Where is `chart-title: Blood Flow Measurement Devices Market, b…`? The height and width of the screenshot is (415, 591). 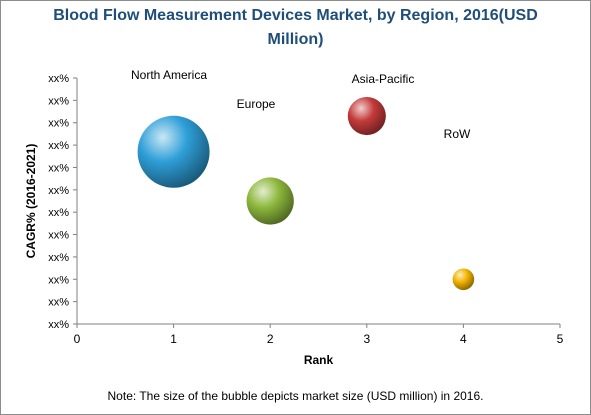 chart-title: Blood Flow Measurement Devices Market, b… is located at coordinates (295, 28).